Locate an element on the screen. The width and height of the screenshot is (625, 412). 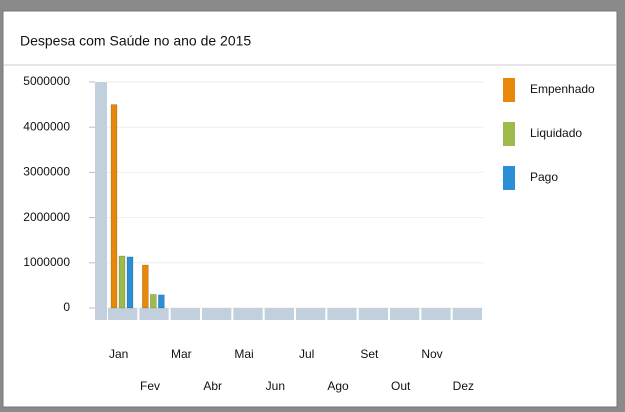
y-tick-label: 2000000 is located at coordinates (46, 217).